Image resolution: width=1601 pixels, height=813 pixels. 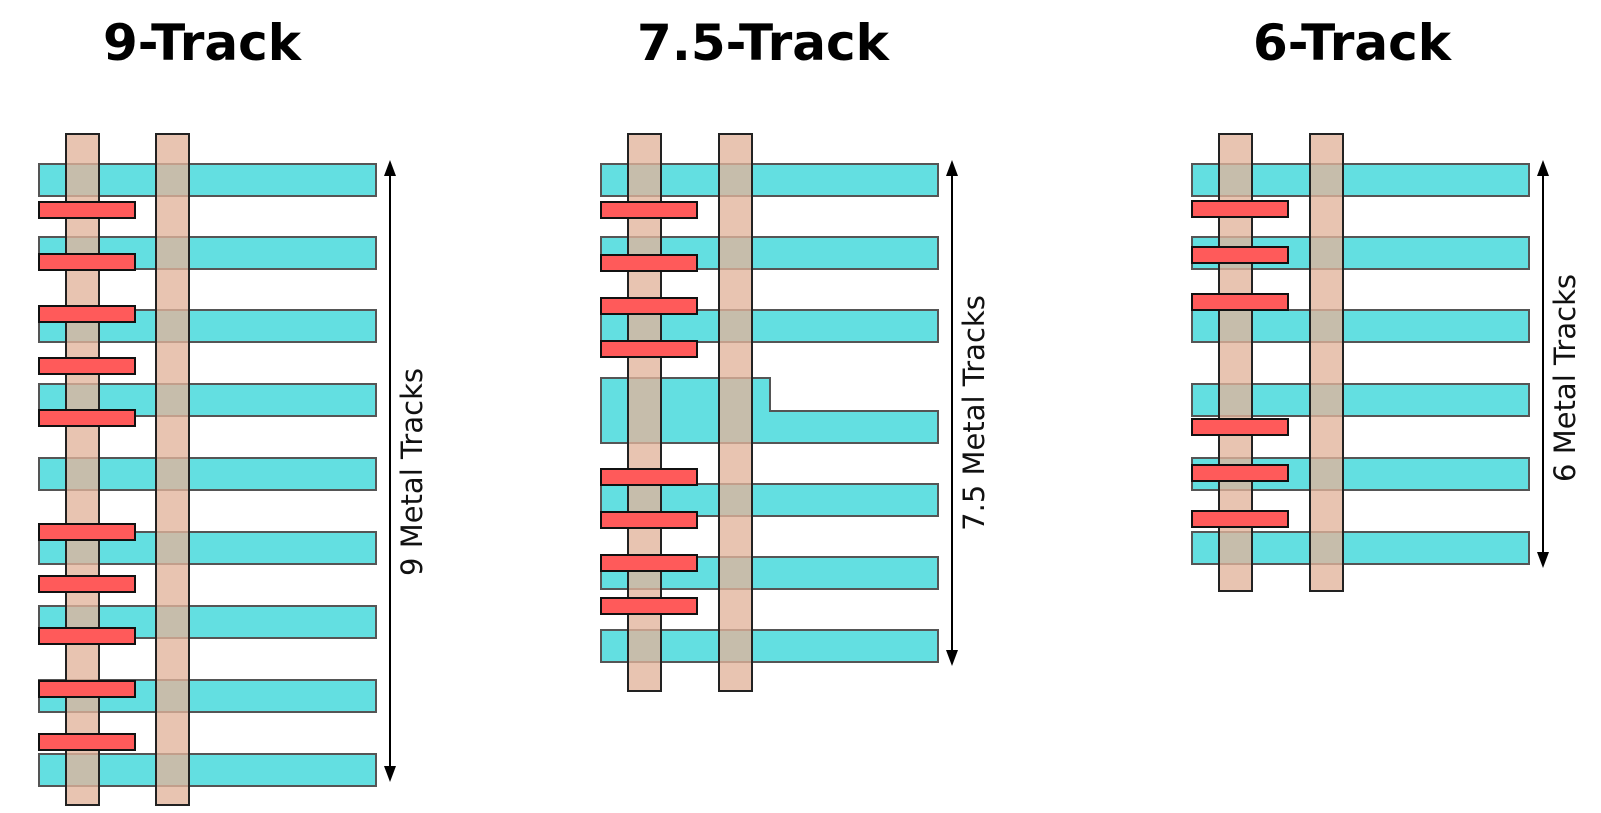 What do you see at coordinates (1360, 364) in the screenshot?
I see `metal-tracks` at bounding box center [1360, 364].